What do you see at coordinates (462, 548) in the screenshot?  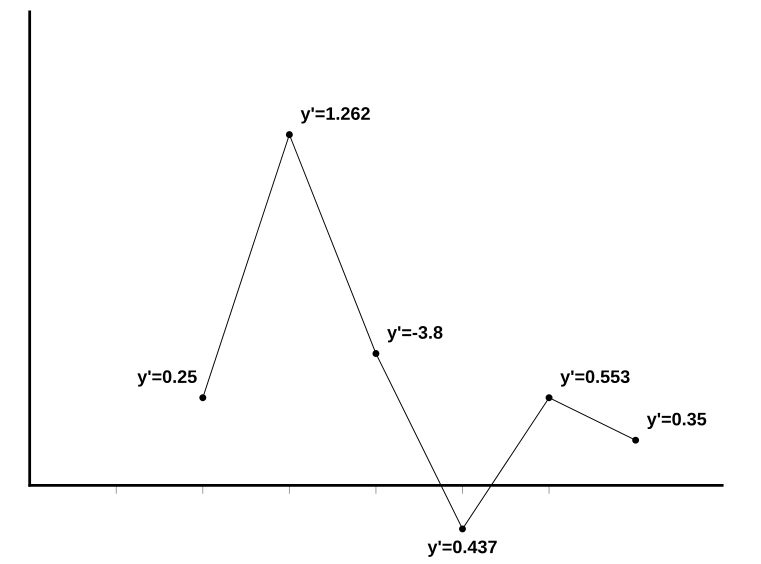 I see `text: y'=0.437` at bounding box center [462, 548].